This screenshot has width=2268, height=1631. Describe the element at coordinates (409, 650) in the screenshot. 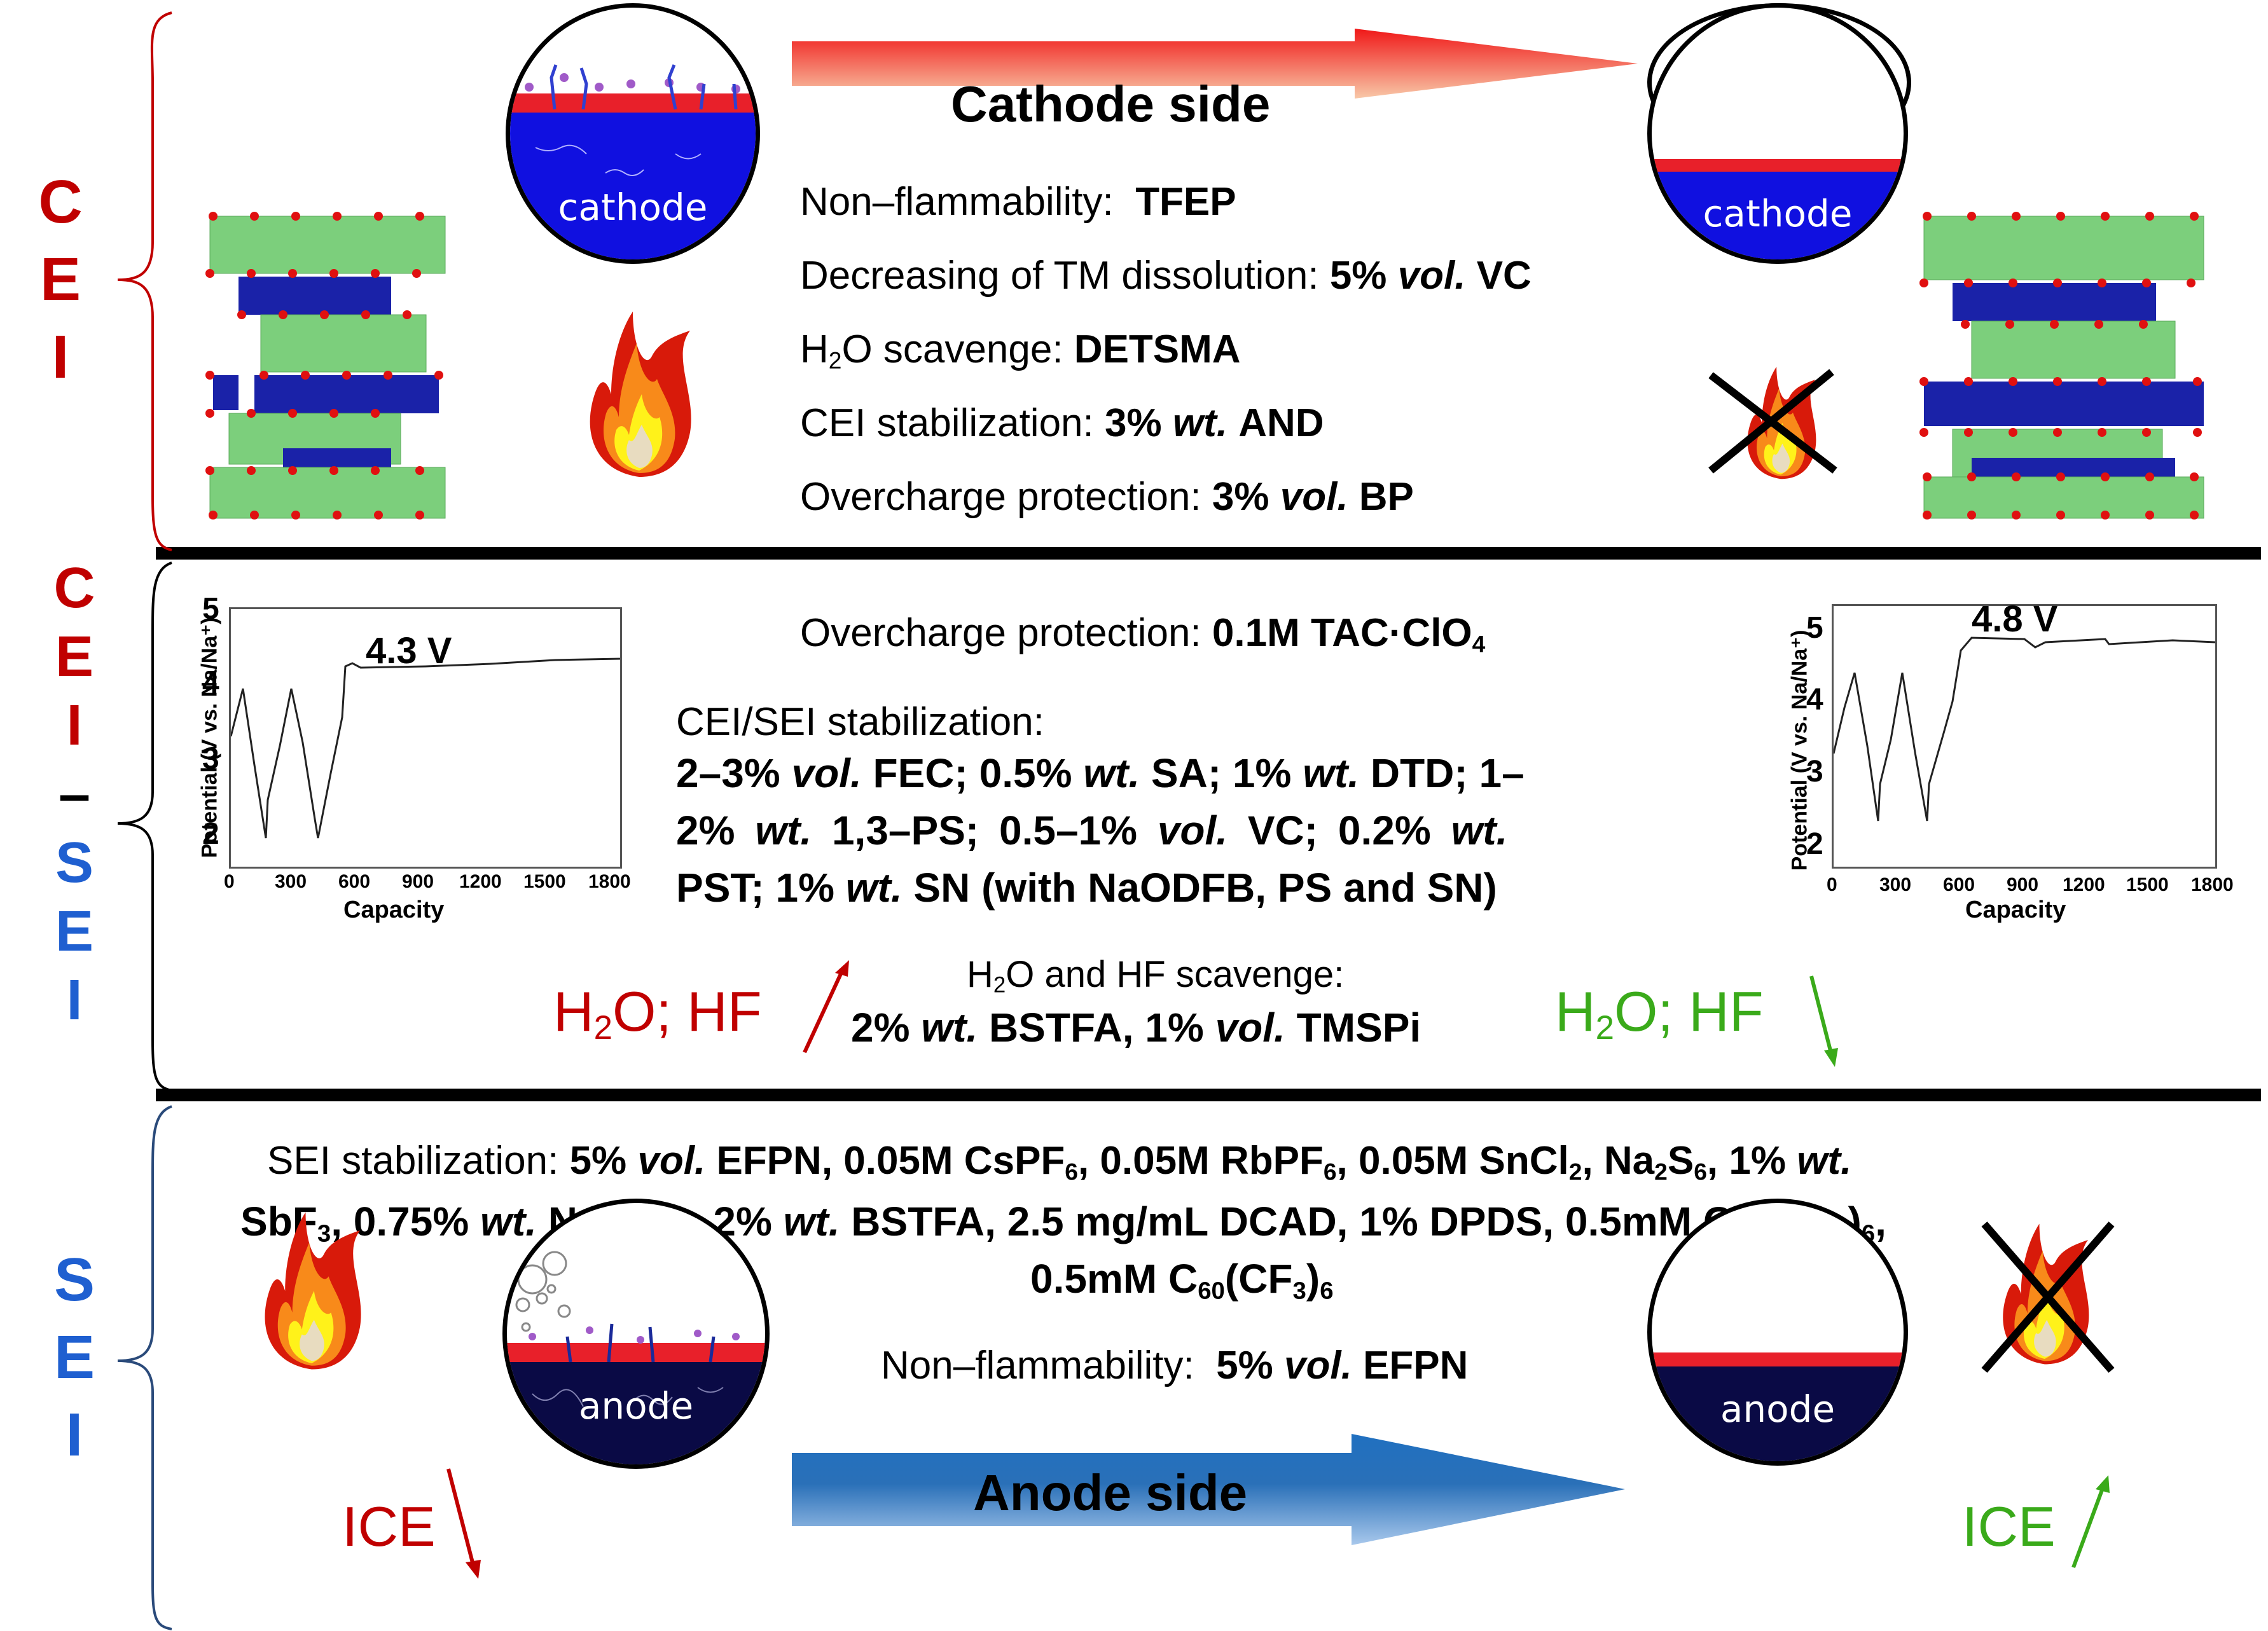

I see `voltage-annotation: 4.3 V` at that location.